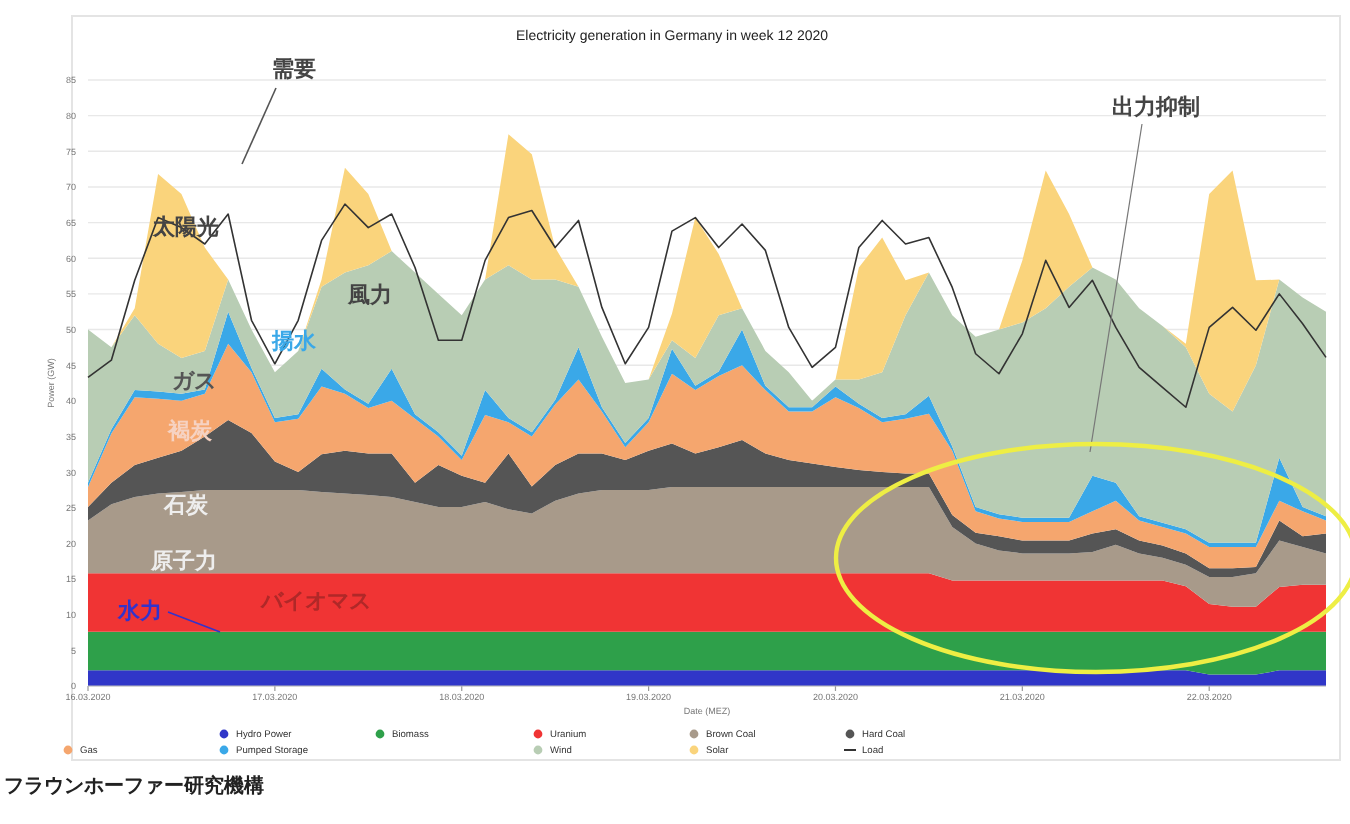  What do you see at coordinates (1156, 107) in the screenshot?
I see `annotation: 出力抑制` at bounding box center [1156, 107].